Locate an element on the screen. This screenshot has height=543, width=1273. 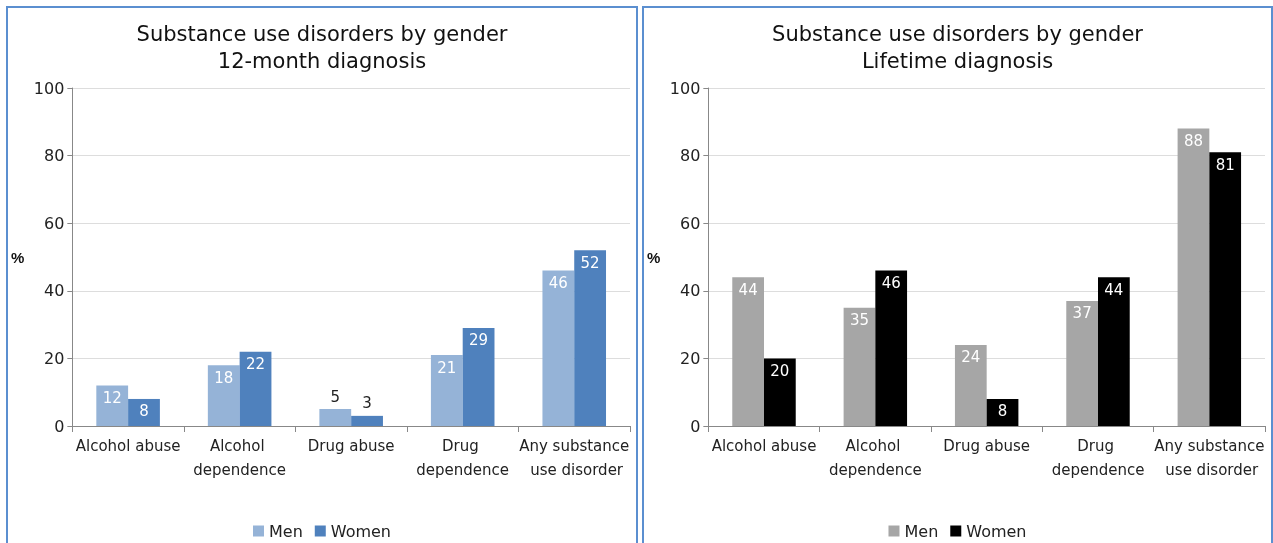
data-label: 12 is located at coordinates (112, 397).